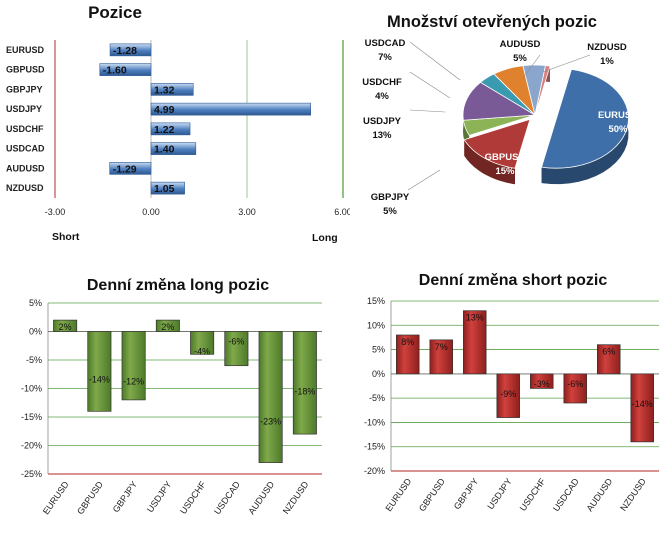  What do you see at coordinates (542, 90) in the screenshot?
I see `pie-slice-nzdusd` at bounding box center [542, 90].